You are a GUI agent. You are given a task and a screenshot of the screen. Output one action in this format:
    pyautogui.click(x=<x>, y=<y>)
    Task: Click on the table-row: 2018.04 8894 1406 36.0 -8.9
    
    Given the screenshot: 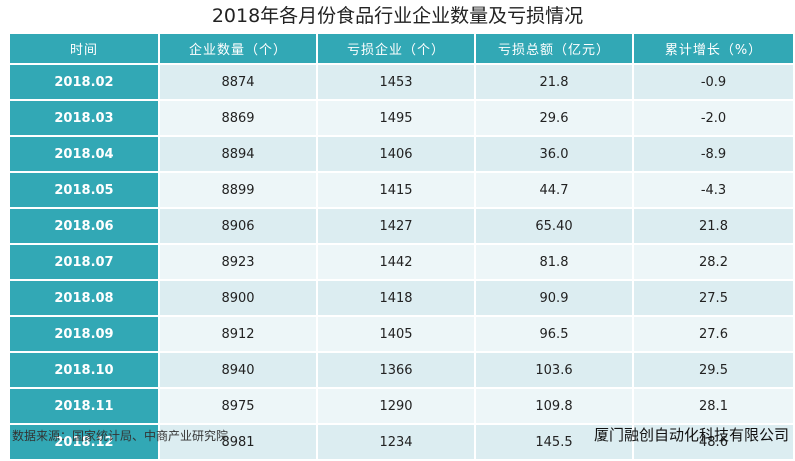 What is the action you would take?
    pyautogui.click(x=401, y=154)
    